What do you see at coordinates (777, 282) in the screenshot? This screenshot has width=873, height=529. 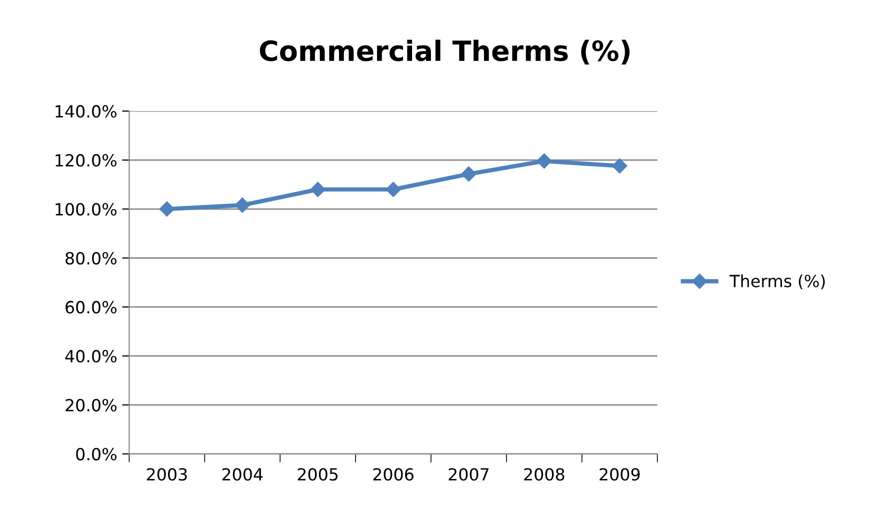 I see `legend-label: Therms (%)` at bounding box center [777, 282].